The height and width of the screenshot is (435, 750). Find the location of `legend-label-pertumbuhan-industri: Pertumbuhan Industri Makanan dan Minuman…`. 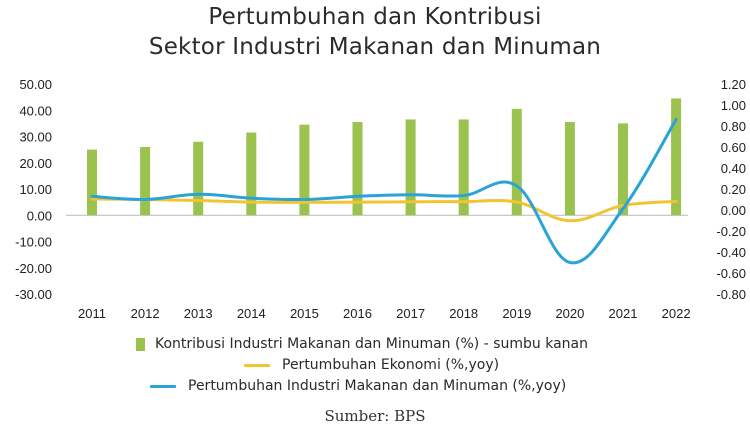

legend-label-pertumbuhan-industri: Pertumbuhan Industri Makanan dan Minuman… is located at coordinates (377, 386).